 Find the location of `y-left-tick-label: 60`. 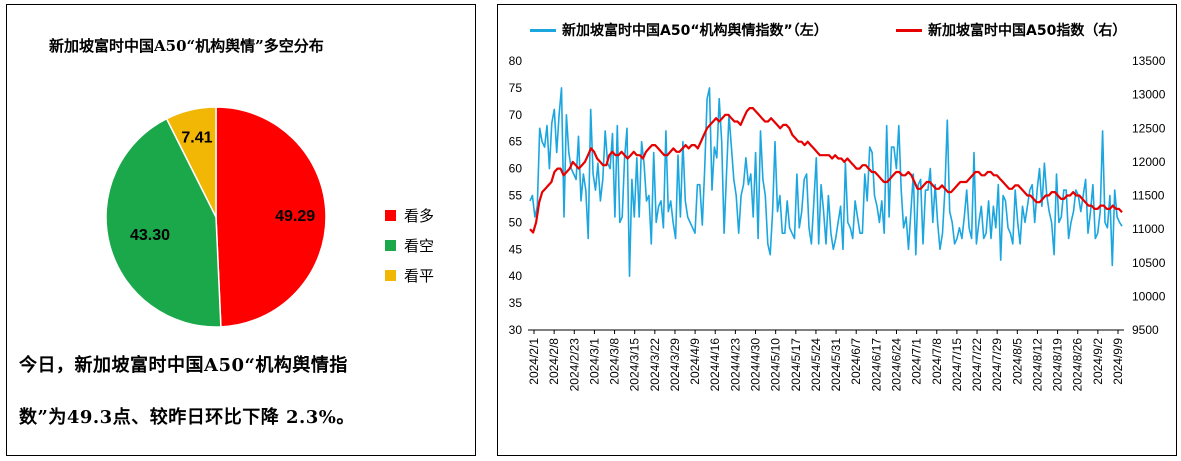

y-left-tick-label: 60 is located at coordinates (516, 169).